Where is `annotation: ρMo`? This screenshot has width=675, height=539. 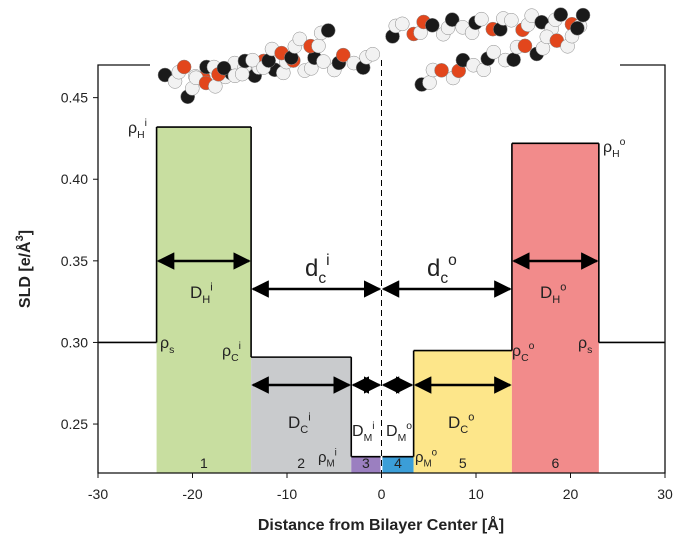
annotation: ρMo is located at coordinates (426, 458).